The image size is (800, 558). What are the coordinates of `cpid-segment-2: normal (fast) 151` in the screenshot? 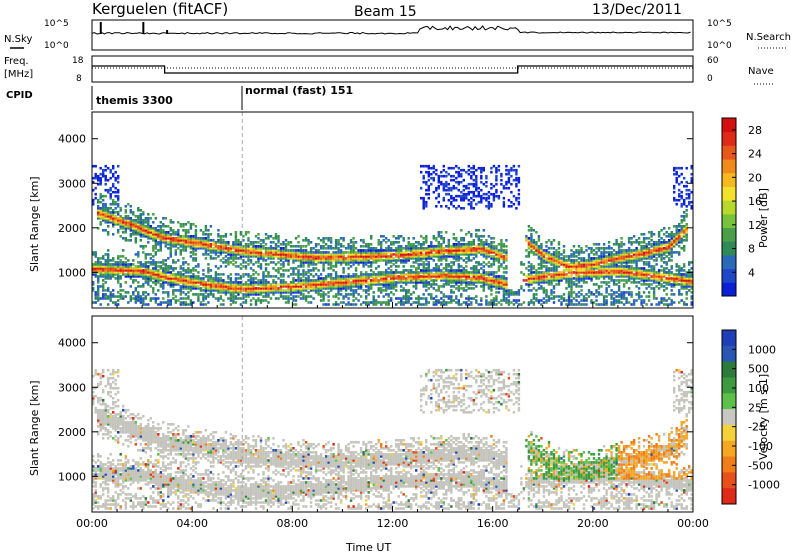 It's located at (299, 90).